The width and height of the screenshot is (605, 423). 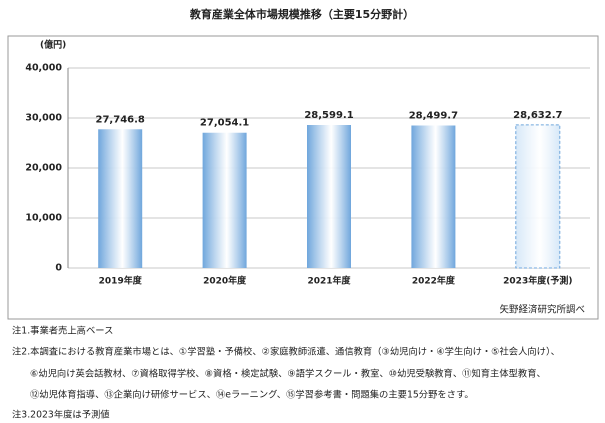 What do you see at coordinates (329, 281) in the screenshot?
I see `x-tick-label: 2021年度` at bounding box center [329, 281].